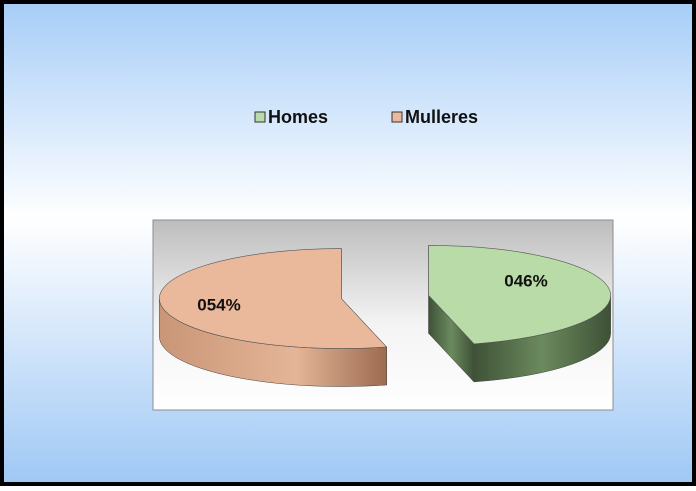 This screenshot has width=696, height=491. I want to click on legend-label: Homes, so click(298, 117).